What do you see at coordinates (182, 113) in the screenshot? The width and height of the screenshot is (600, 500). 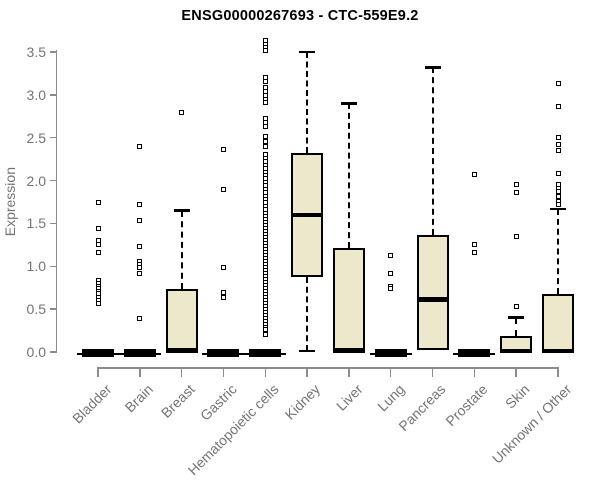 I see `outlier-point-breast` at bounding box center [182, 113].